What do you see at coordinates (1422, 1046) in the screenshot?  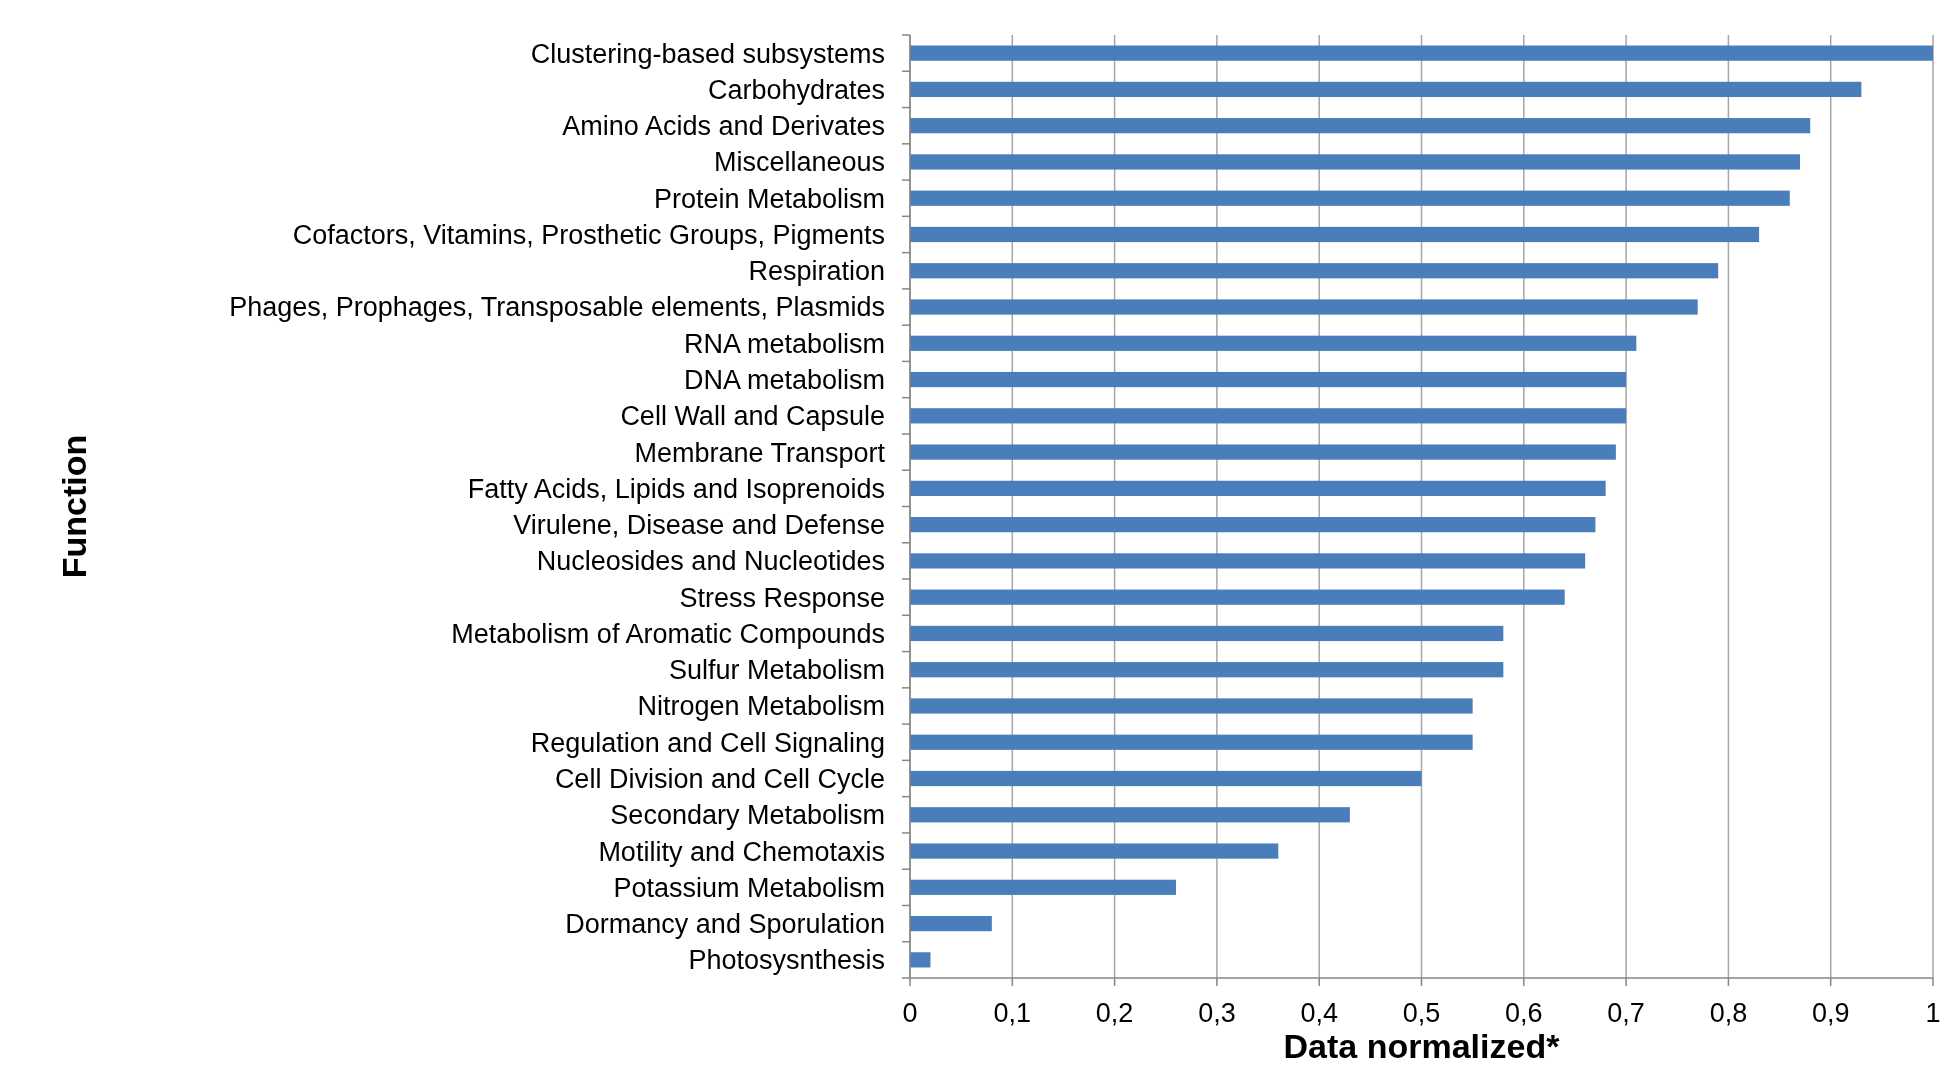 I see `x-axis-title: Data normalized*` at bounding box center [1422, 1046].